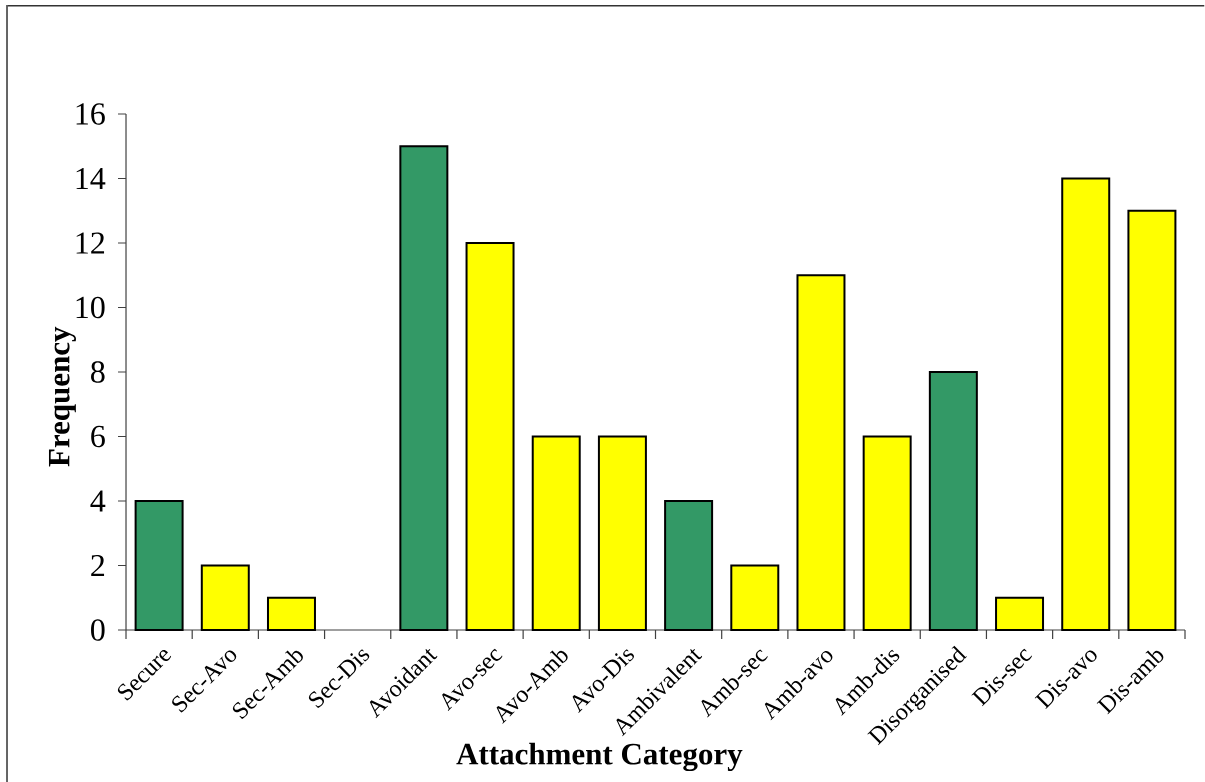 Image resolution: width=1205 pixels, height=782 pixels. What do you see at coordinates (98, 630) in the screenshot?
I see `y-tick-label: 0` at bounding box center [98, 630].